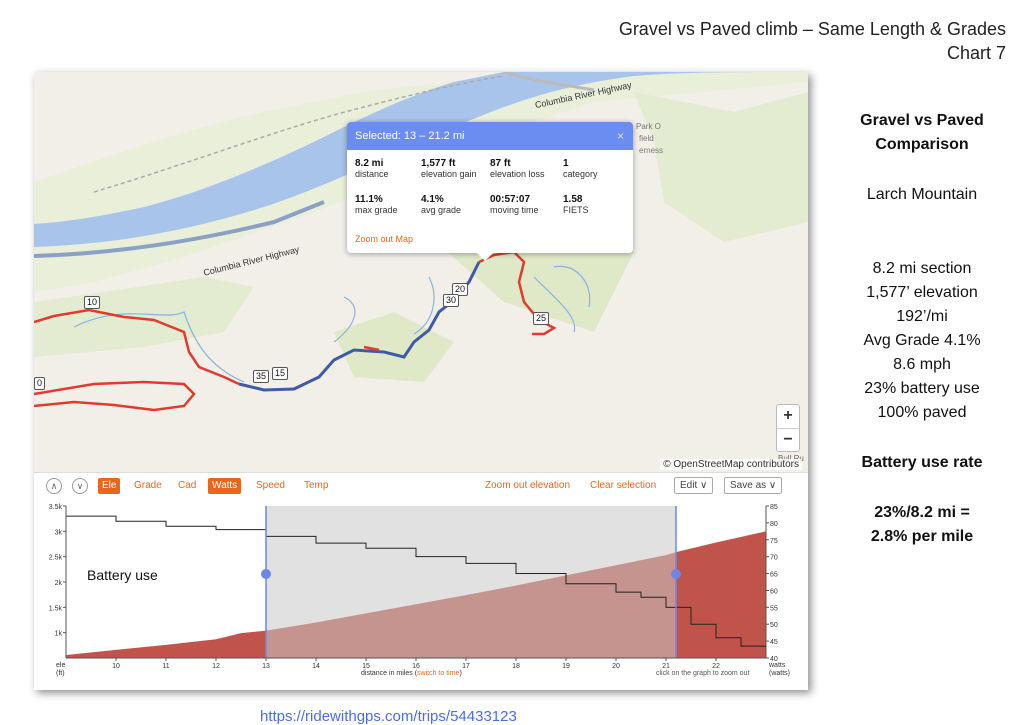  I want to click on popup-stat-category: 1 category, so click(580, 168).